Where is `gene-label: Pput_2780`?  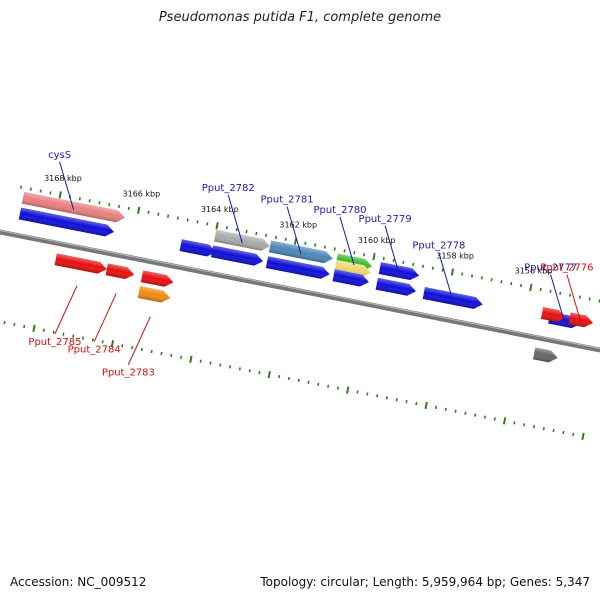 gene-label: Pput_2780 is located at coordinates (339, 210).